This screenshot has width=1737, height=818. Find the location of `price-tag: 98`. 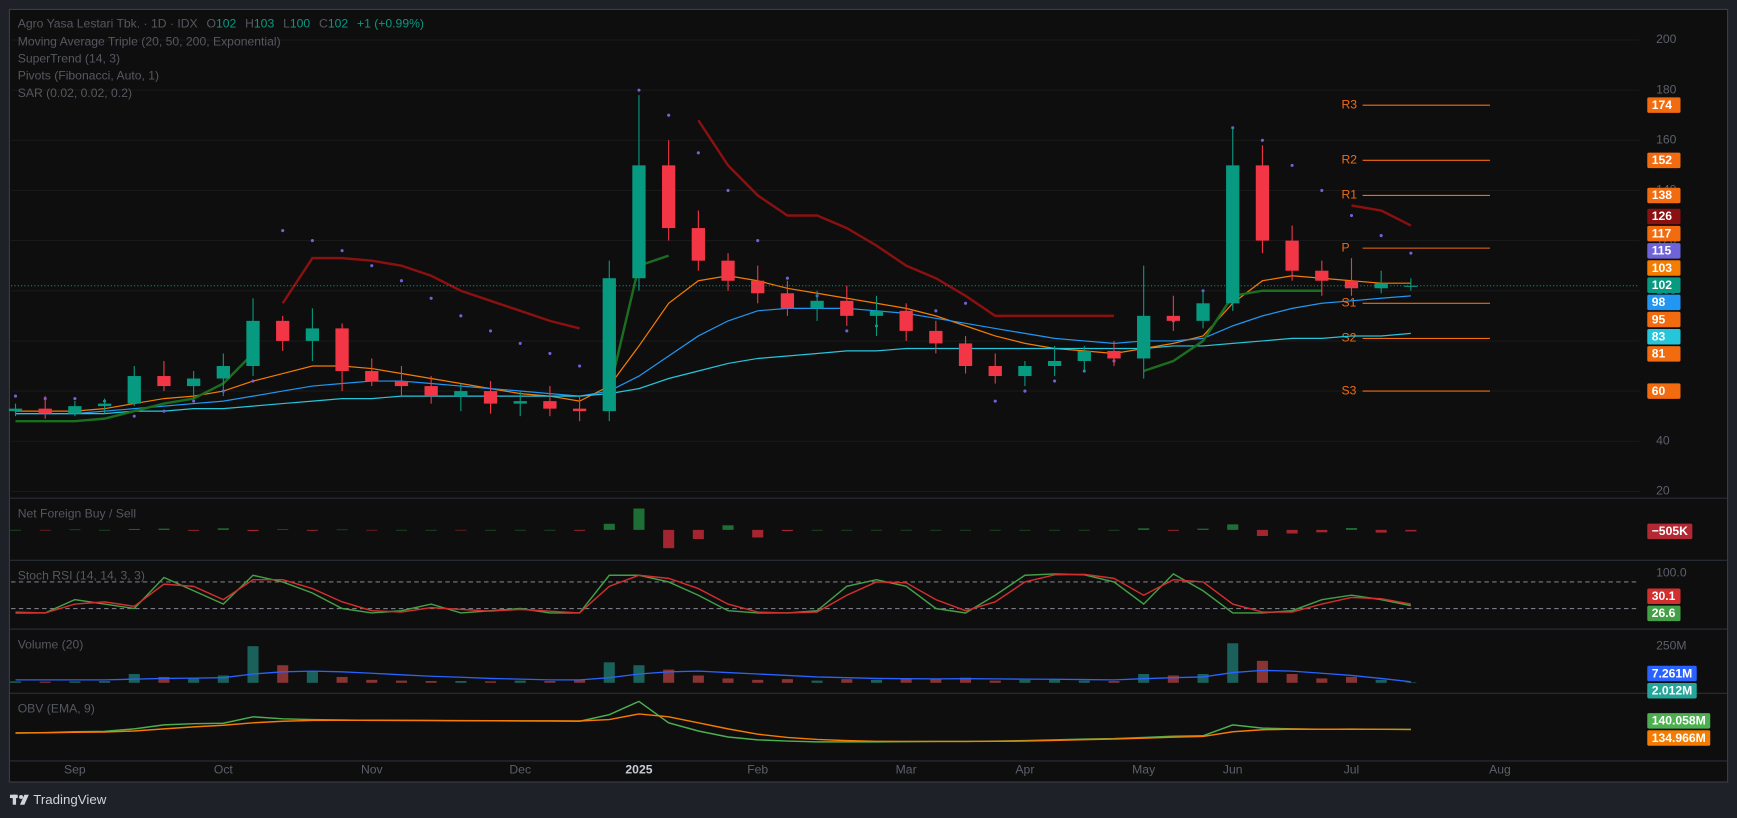

price-tag: 98 is located at coordinates (1659, 302).